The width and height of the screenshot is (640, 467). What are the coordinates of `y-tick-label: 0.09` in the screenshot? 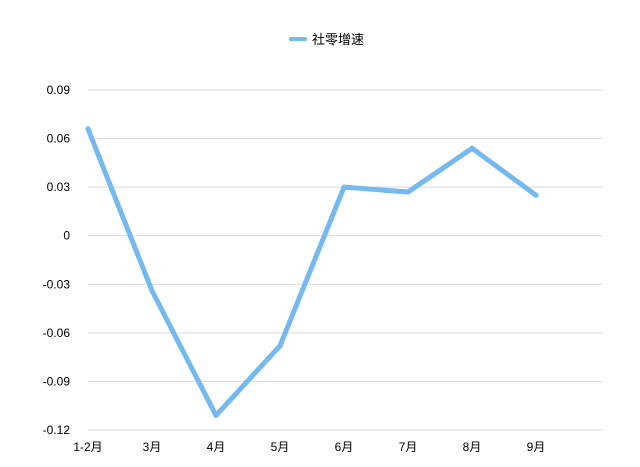 It's located at (59, 90).